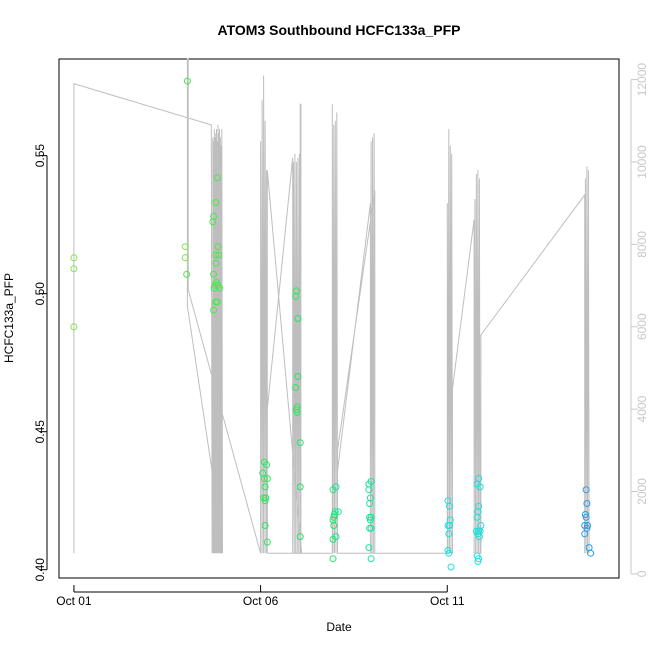  Describe the element at coordinates (9, 318) in the screenshot. I see `y-axis-label: HCFC133a_PFP` at that location.